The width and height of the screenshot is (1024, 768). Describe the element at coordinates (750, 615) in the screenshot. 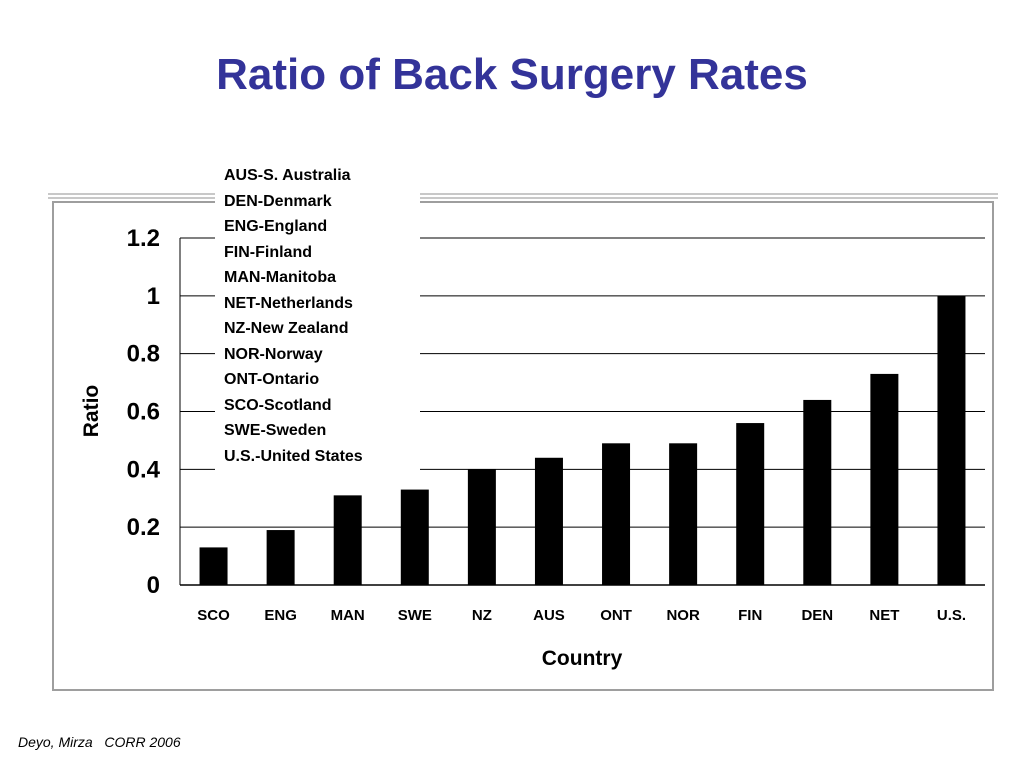

I see `x-tick-label: FIN` at that location.